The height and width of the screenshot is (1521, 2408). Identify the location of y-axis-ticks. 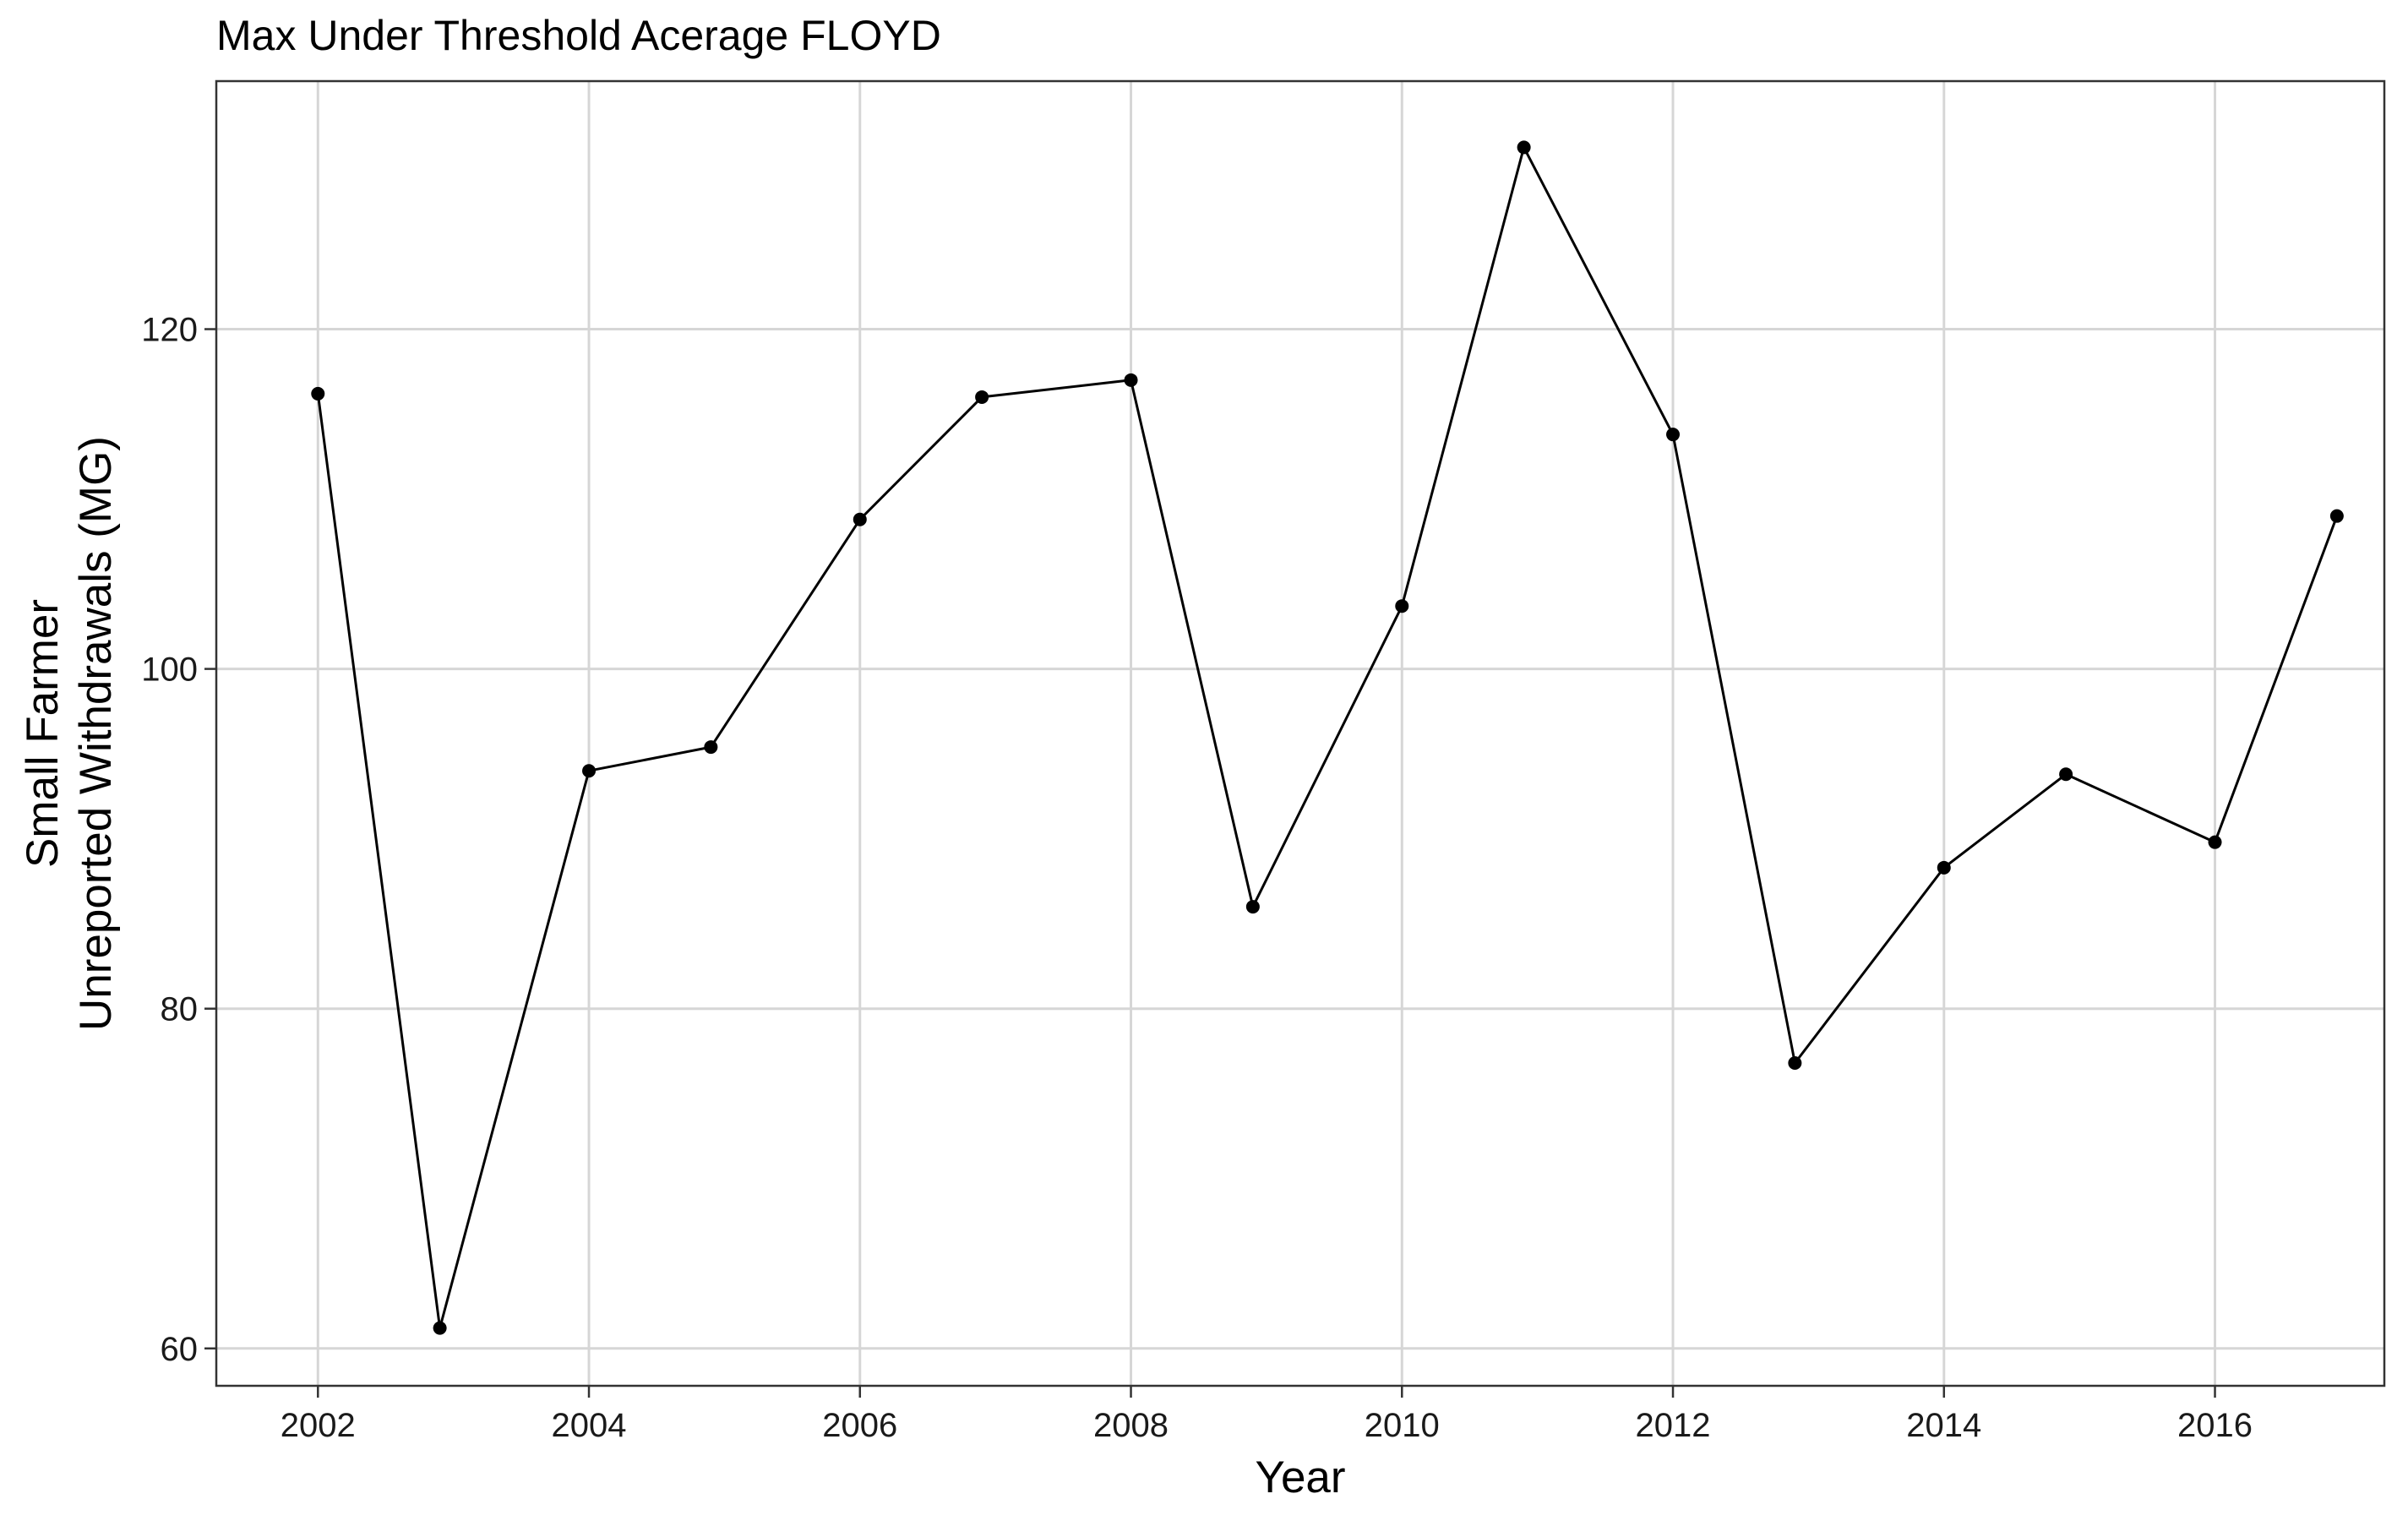
(210, 839).